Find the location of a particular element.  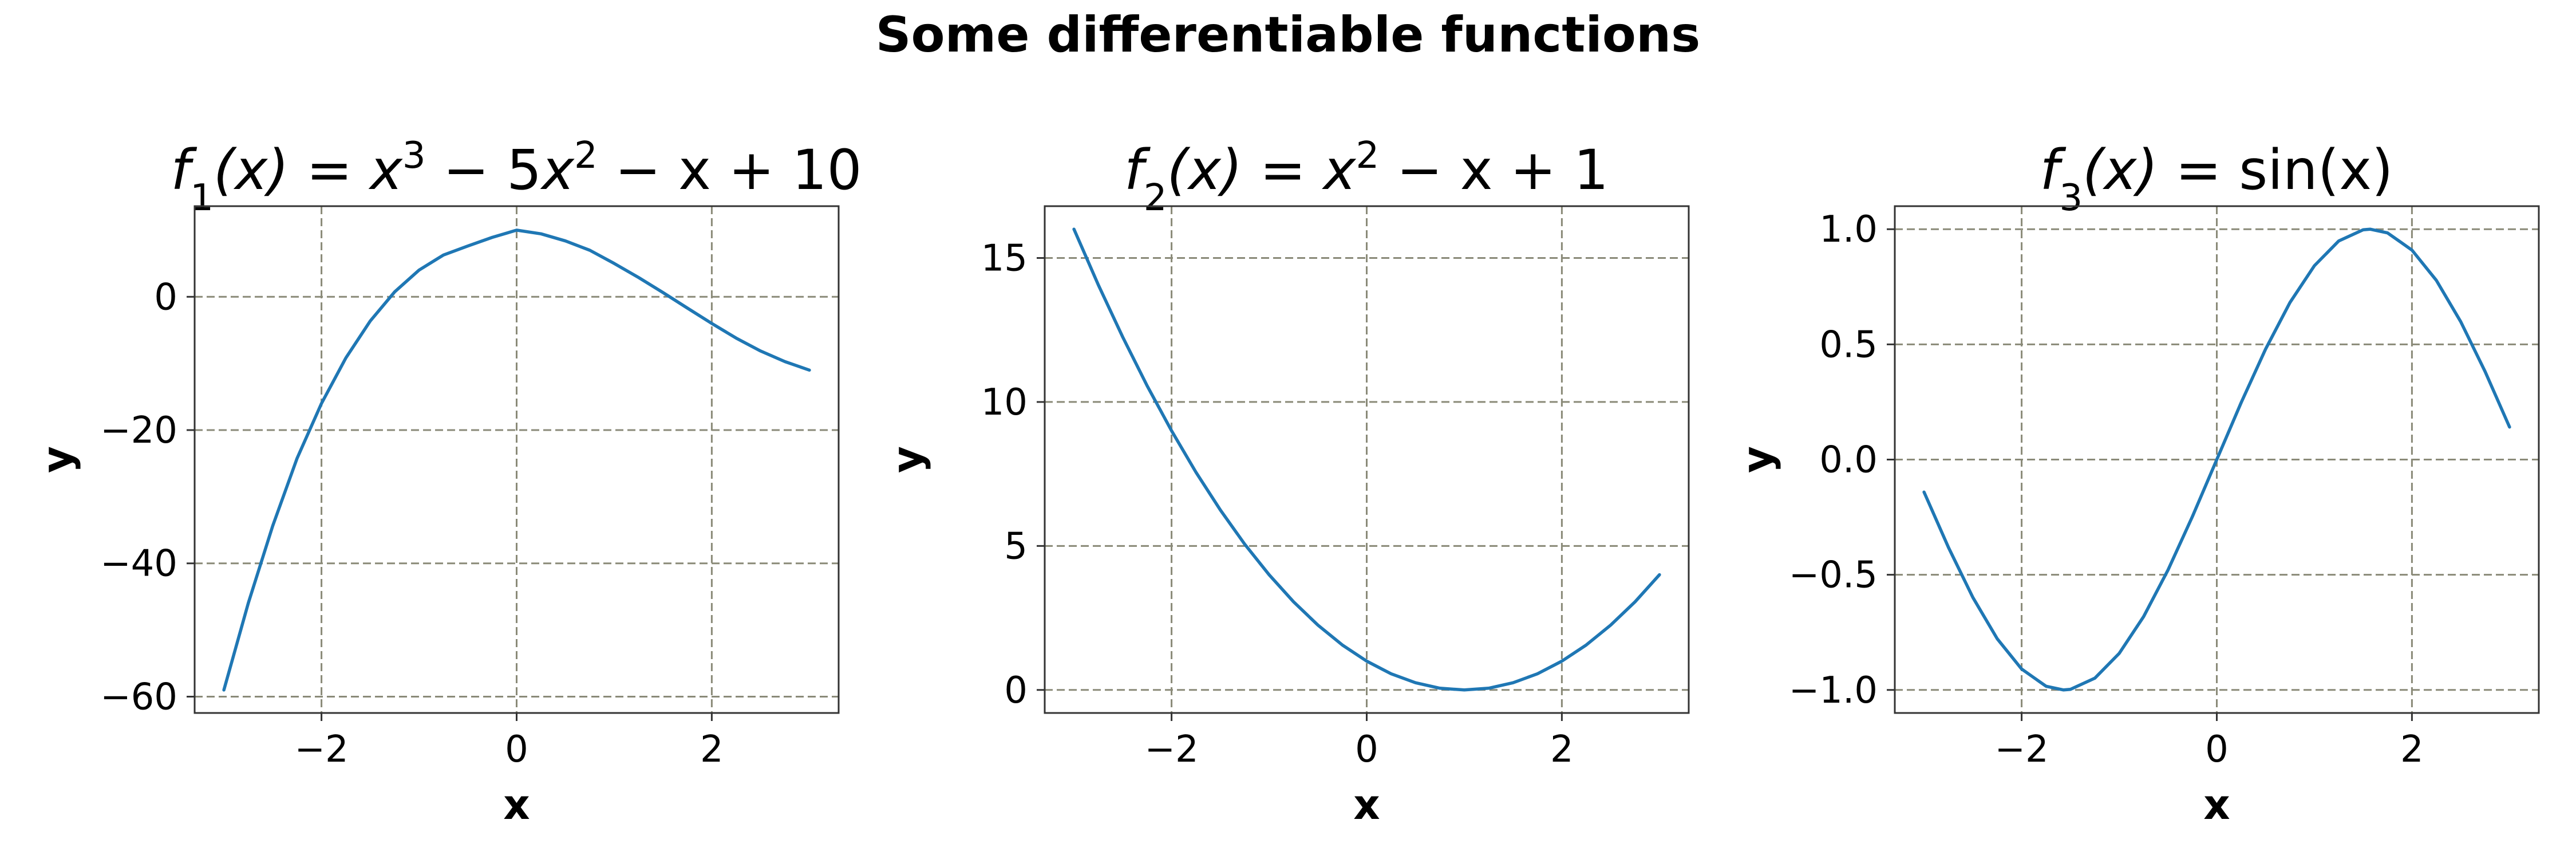

figure-suptitle: Some differentiable functions is located at coordinates (1288, 35).